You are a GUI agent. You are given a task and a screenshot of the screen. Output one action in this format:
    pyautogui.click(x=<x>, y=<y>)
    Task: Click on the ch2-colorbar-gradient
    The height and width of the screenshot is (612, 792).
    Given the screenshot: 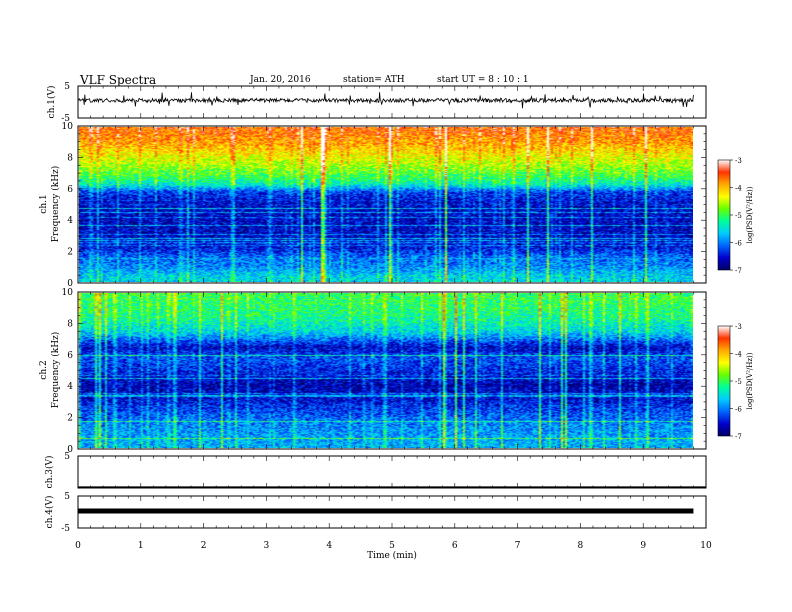 What is the action you would take?
    pyautogui.click(x=724, y=381)
    